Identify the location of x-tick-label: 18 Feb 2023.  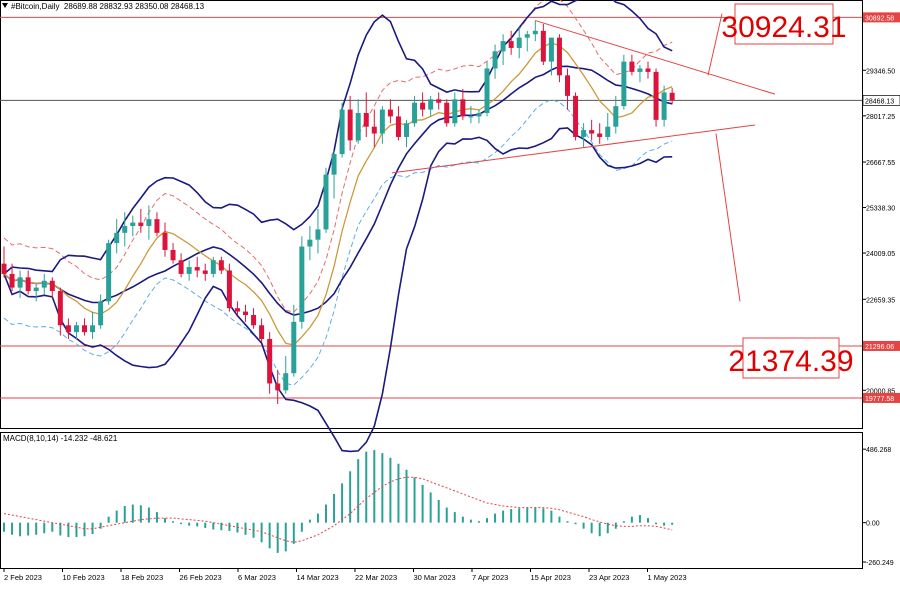
(142, 577).